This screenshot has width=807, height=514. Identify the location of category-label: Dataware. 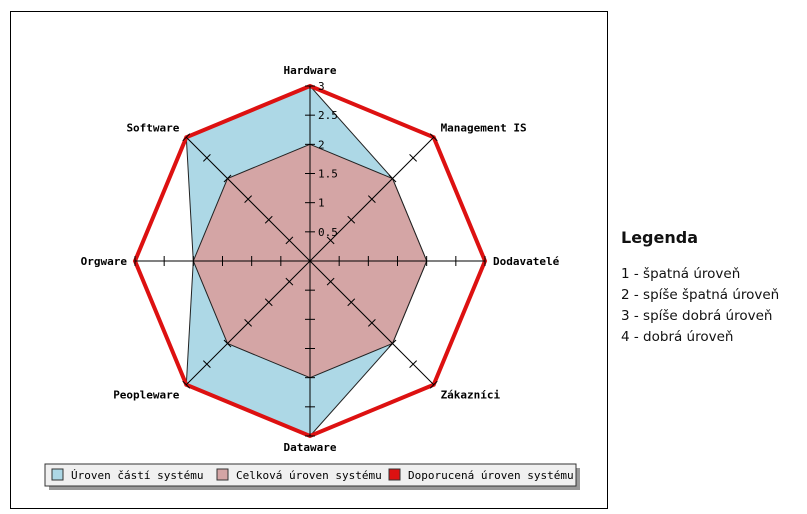
(310, 447).